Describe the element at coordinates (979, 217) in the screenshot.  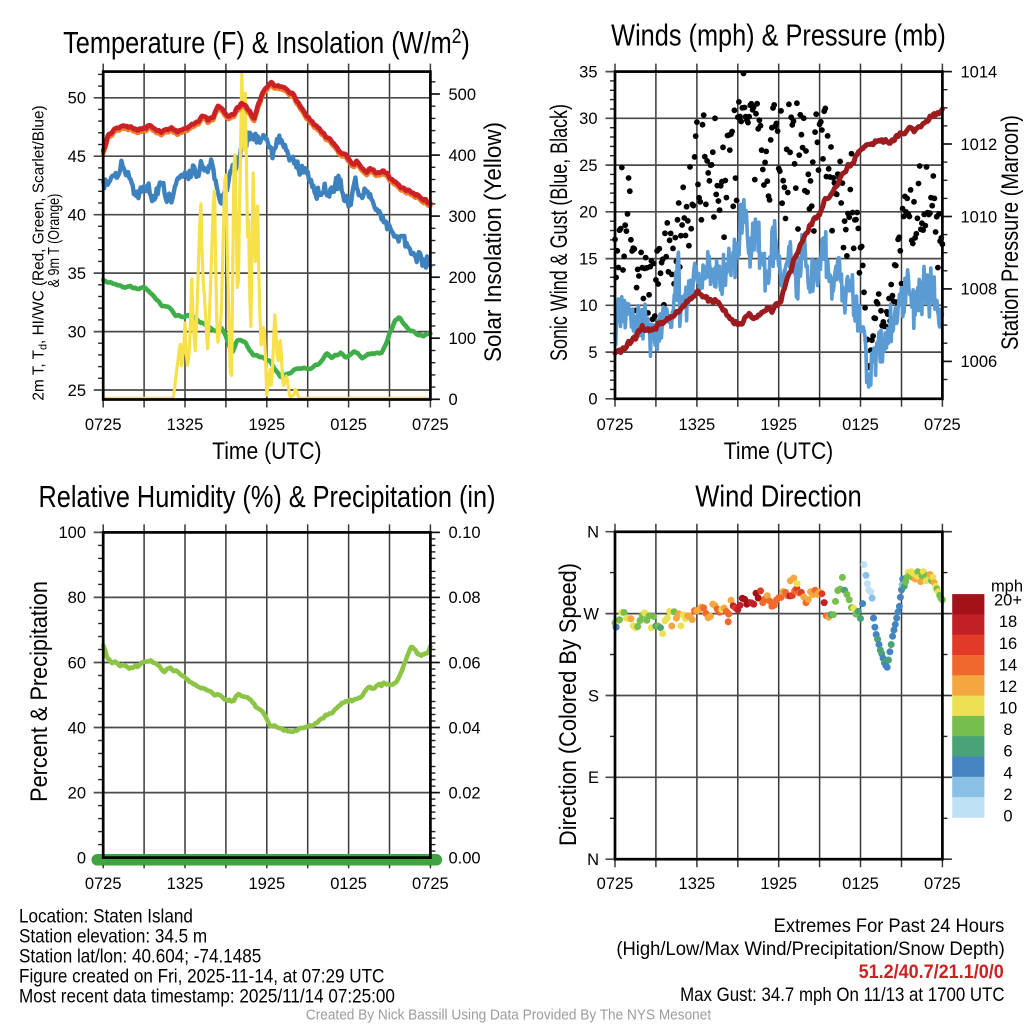
I see `svg-text: 1010` at that location.